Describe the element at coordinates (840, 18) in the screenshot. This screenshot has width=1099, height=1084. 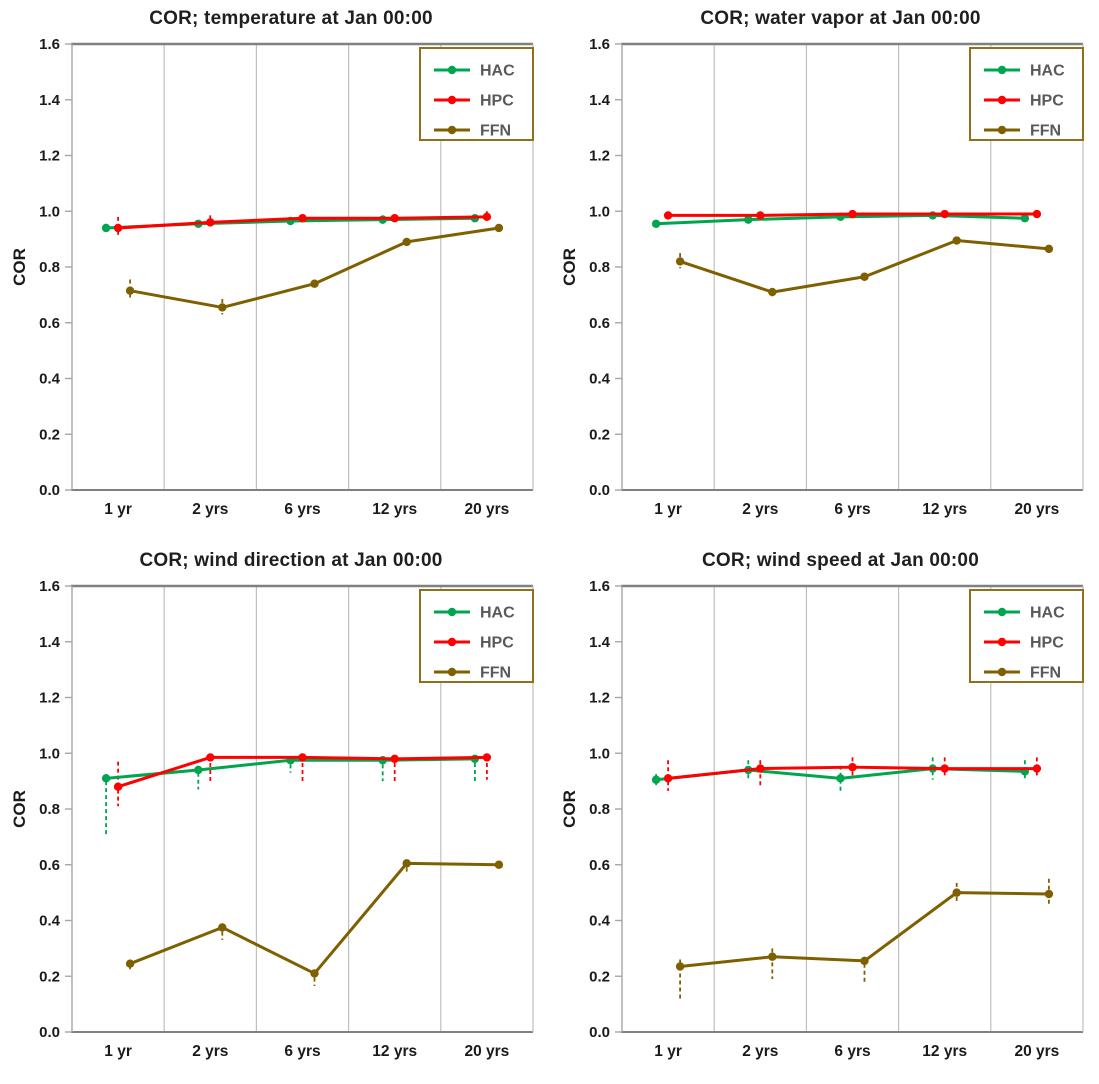
I see `chart-title-water-vapor: COR; water vapor at Jan 00:00` at that location.